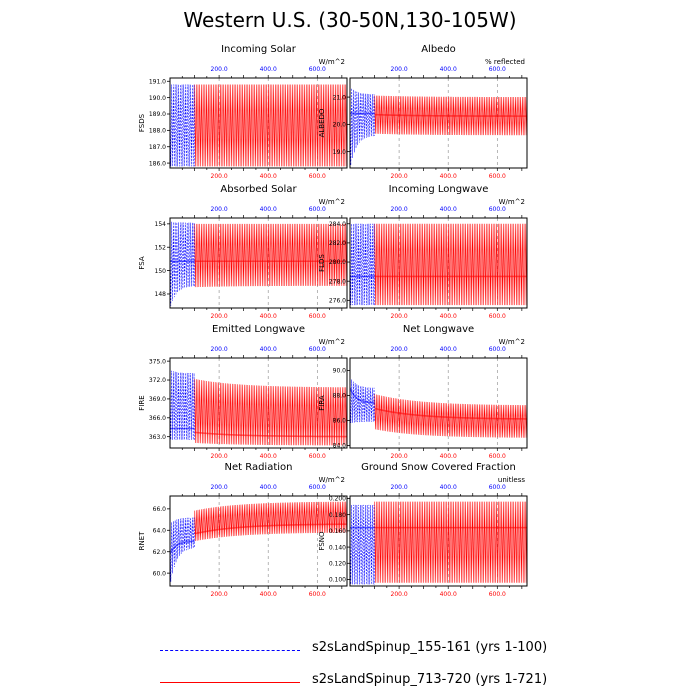 This screenshot has width=700, height=700. I want to click on y-tick-label: 0.200, so click(337, 499).